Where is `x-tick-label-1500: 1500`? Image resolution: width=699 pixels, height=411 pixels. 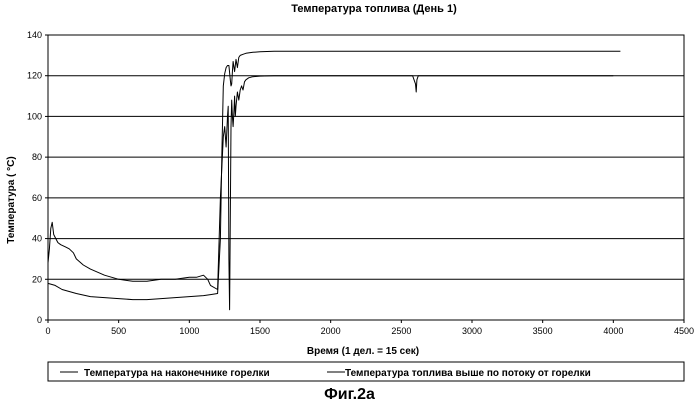
x-tick-label-1500: 1500 is located at coordinates (260, 331).